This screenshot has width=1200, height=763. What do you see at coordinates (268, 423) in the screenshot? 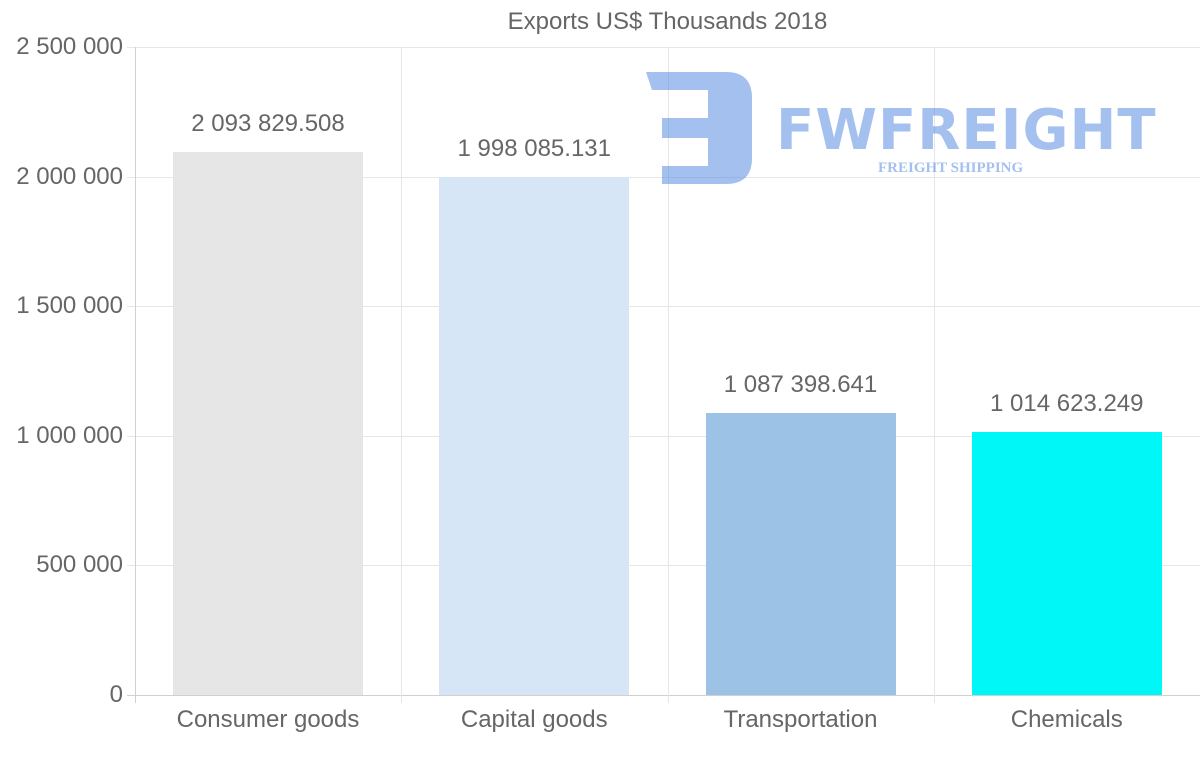
I see `bar-consumer-goods` at bounding box center [268, 423].